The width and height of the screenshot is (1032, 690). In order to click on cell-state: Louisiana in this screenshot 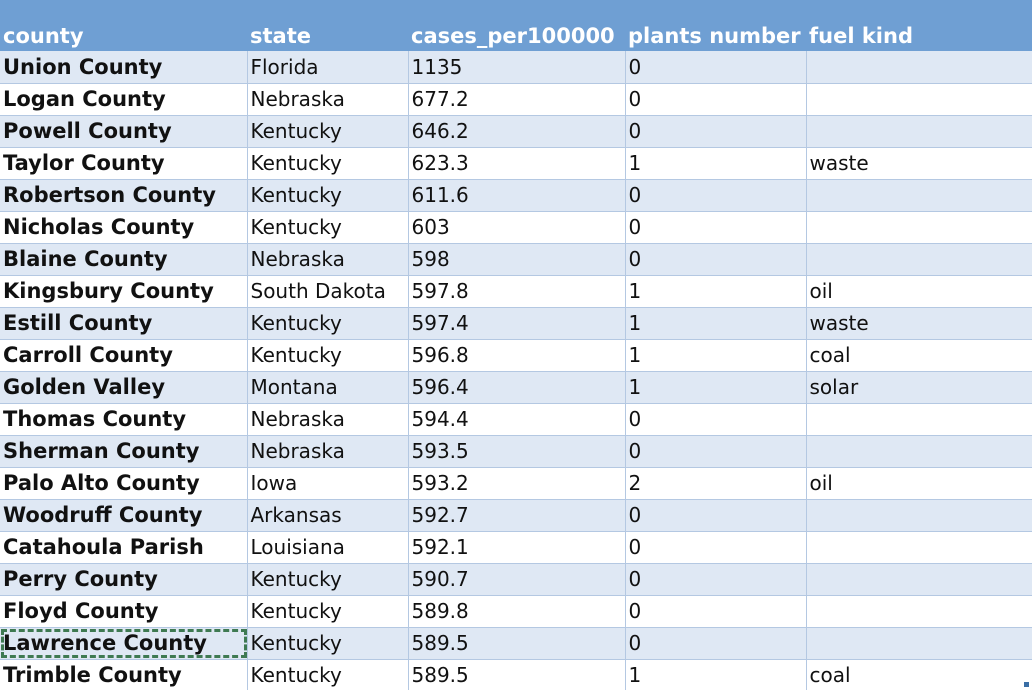, I will do `click(328, 547)`.